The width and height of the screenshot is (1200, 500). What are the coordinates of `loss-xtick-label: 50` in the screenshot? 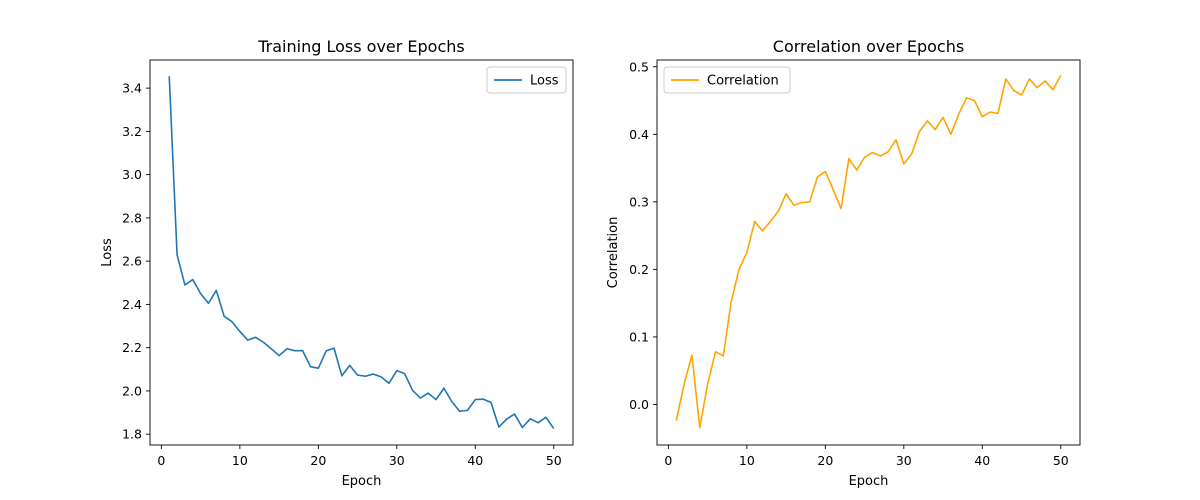 It's located at (554, 460).